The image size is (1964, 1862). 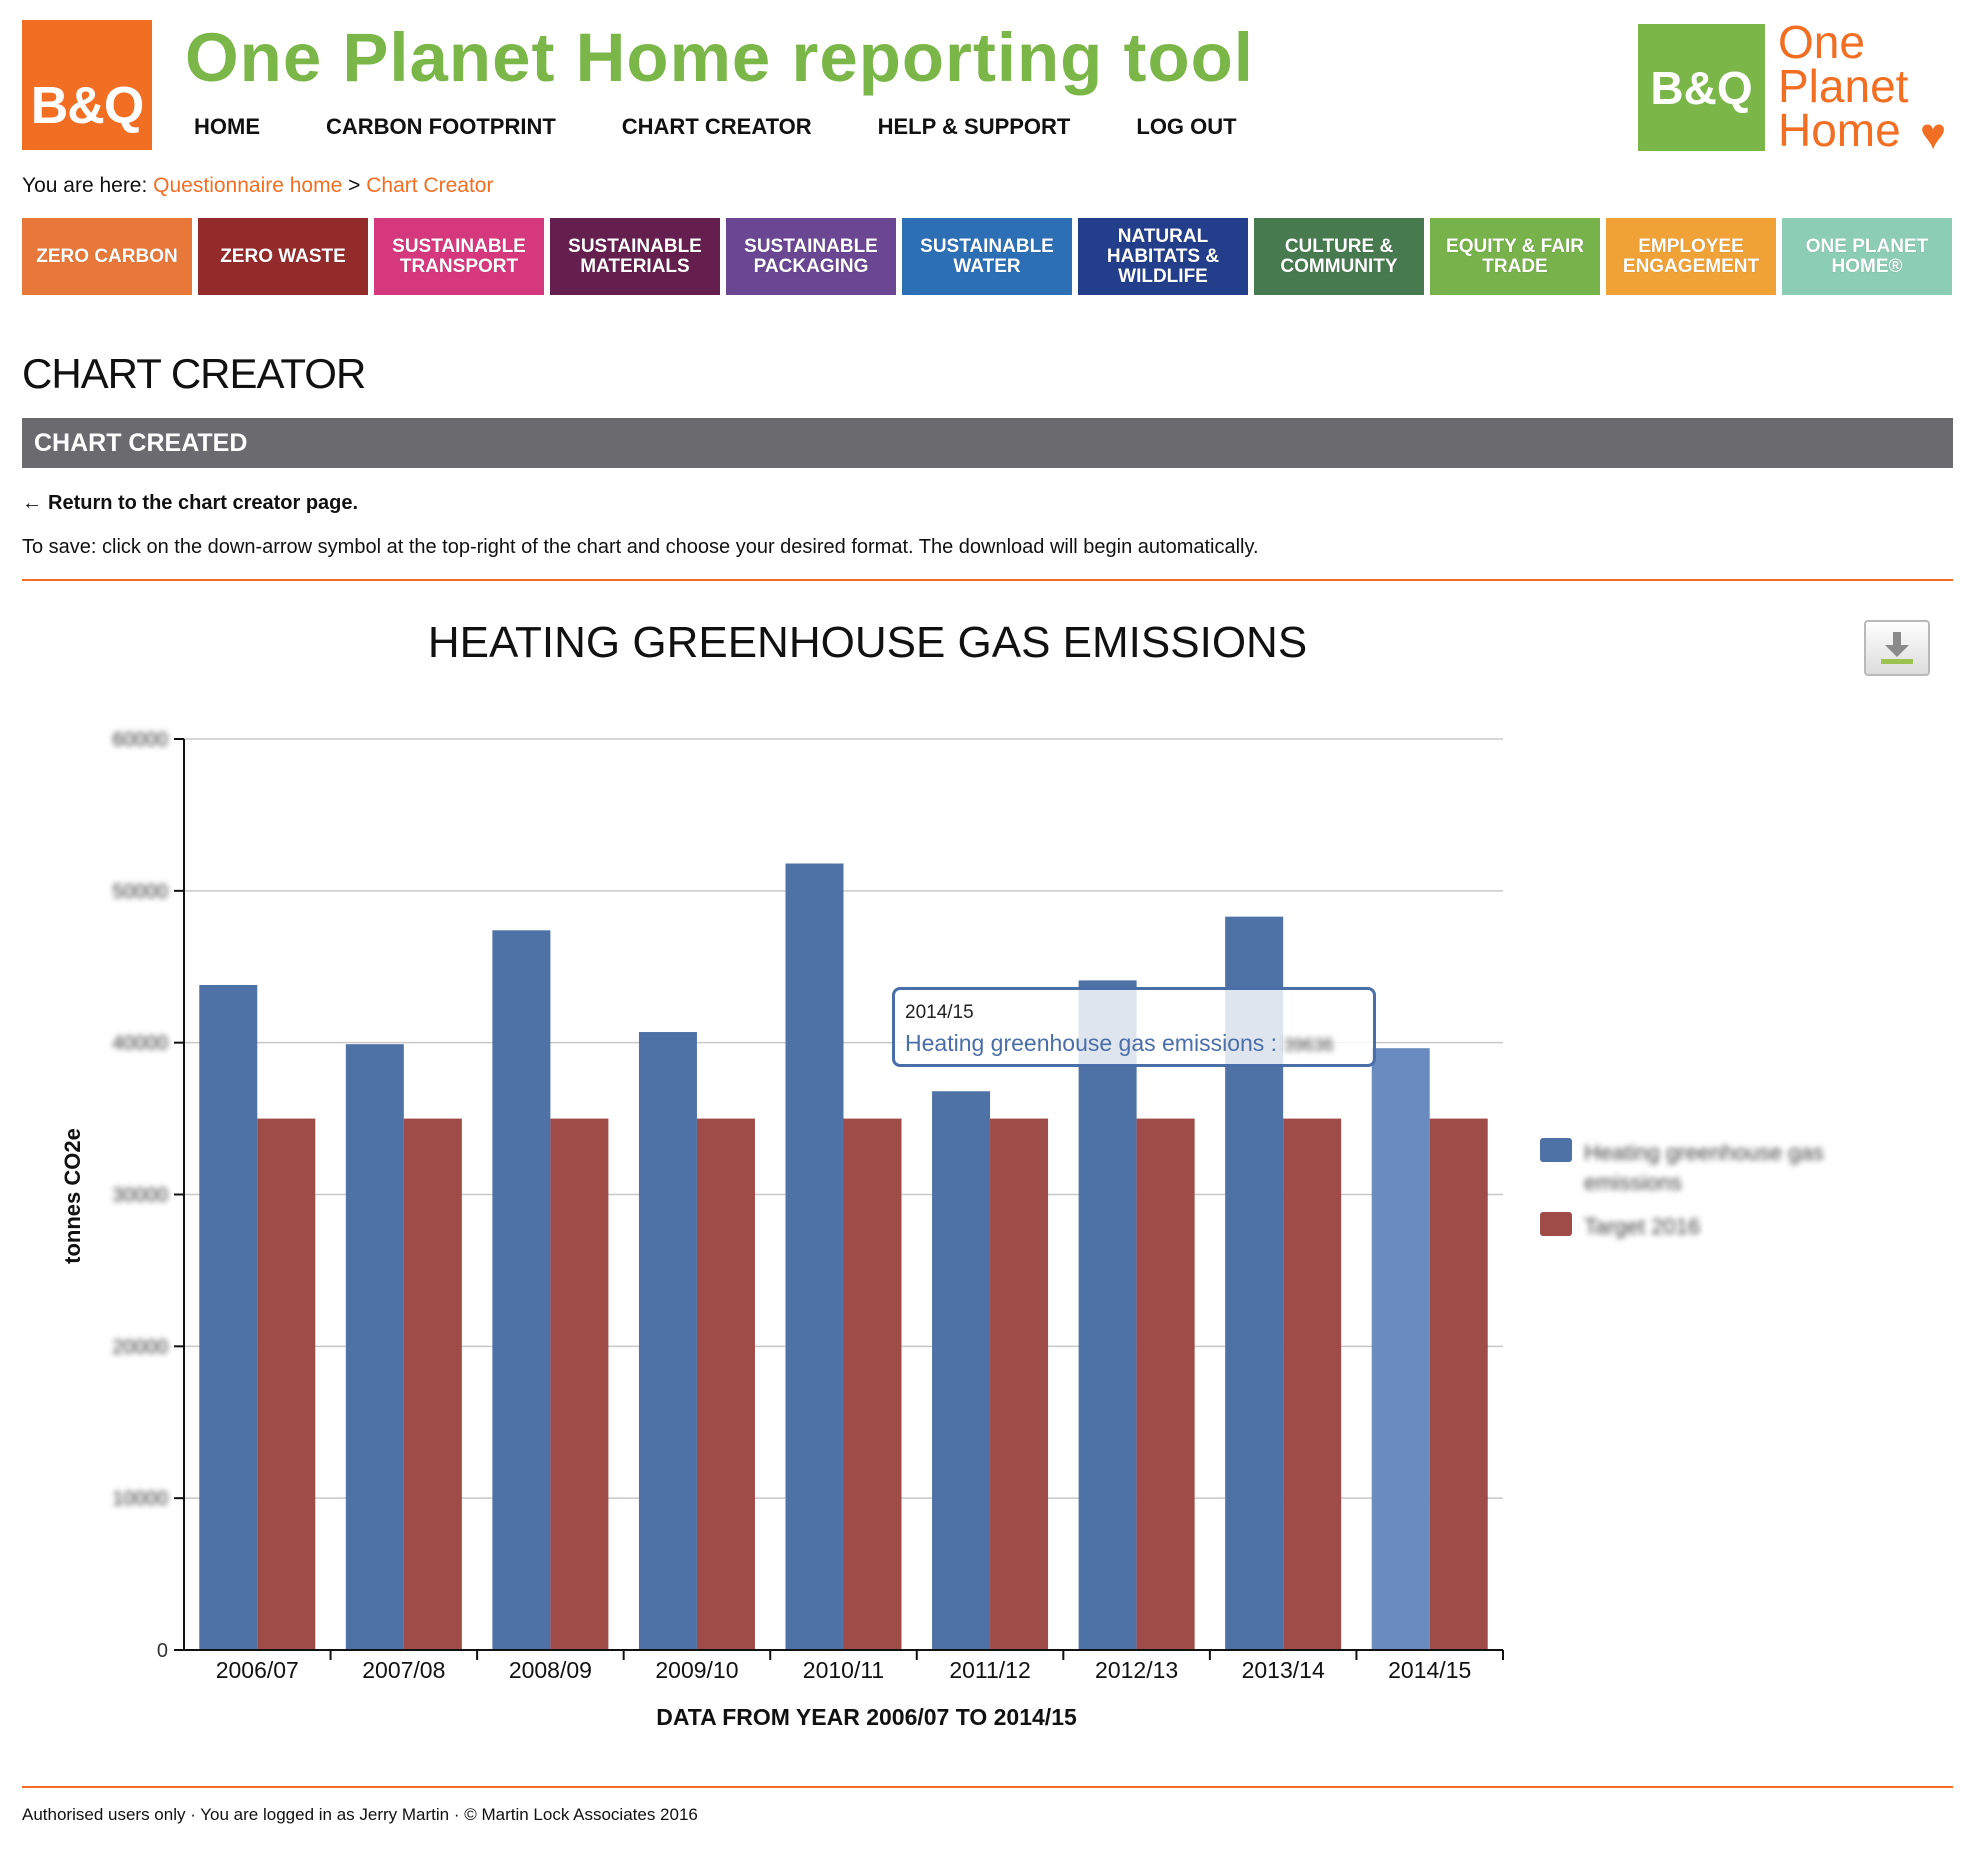 I want to click on category-culture-community: CULTURE & COMMUNITY, so click(x=1339, y=256).